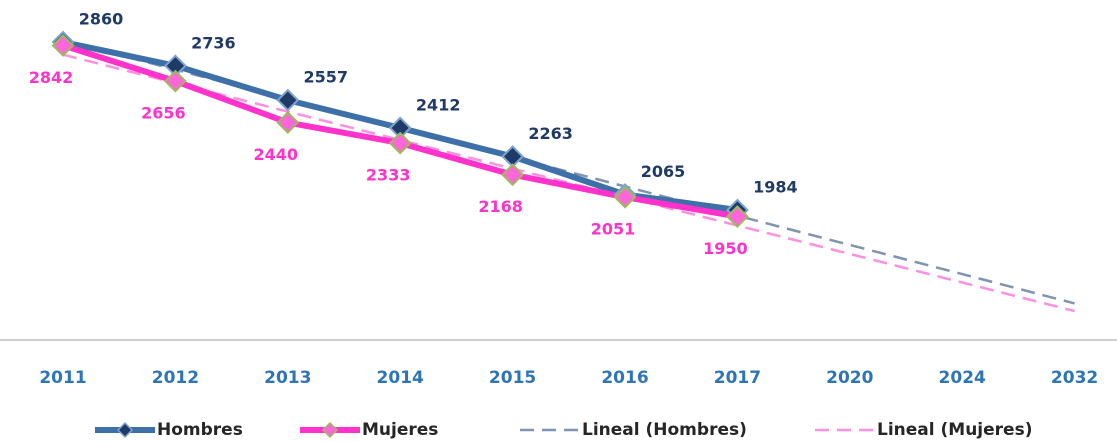  I want to click on legend-label: Lineal (Hombres), so click(664, 430).